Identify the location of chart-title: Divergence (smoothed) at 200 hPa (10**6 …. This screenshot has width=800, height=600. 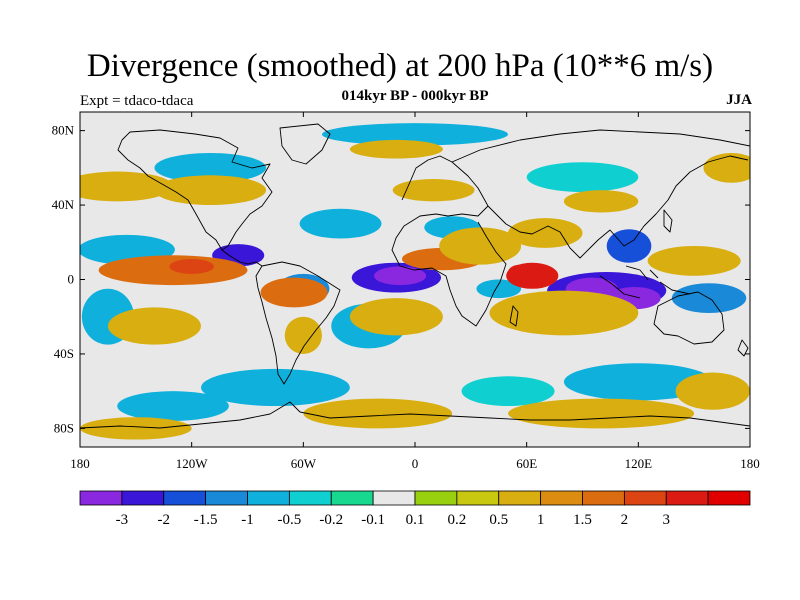
(400, 66).